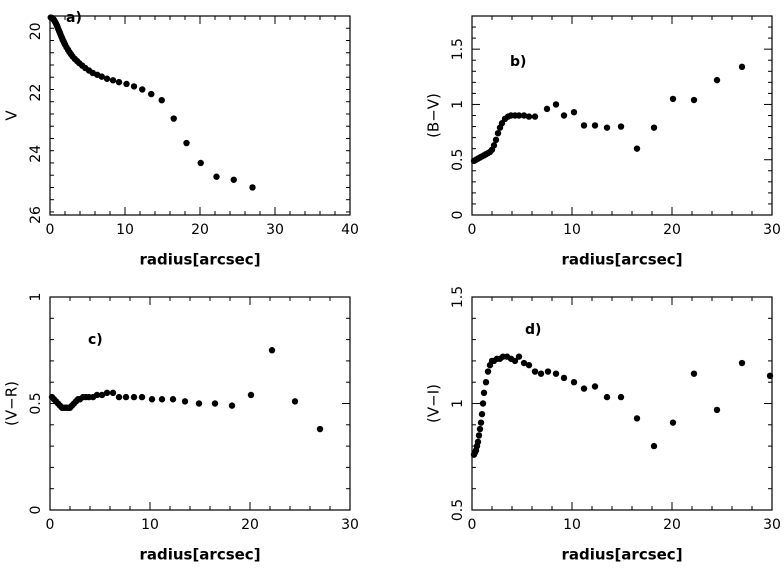  What do you see at coordinates (458, 104) in the screenshot?
I see `y-tick-label-b: 1` at bounding box center [458, 104].